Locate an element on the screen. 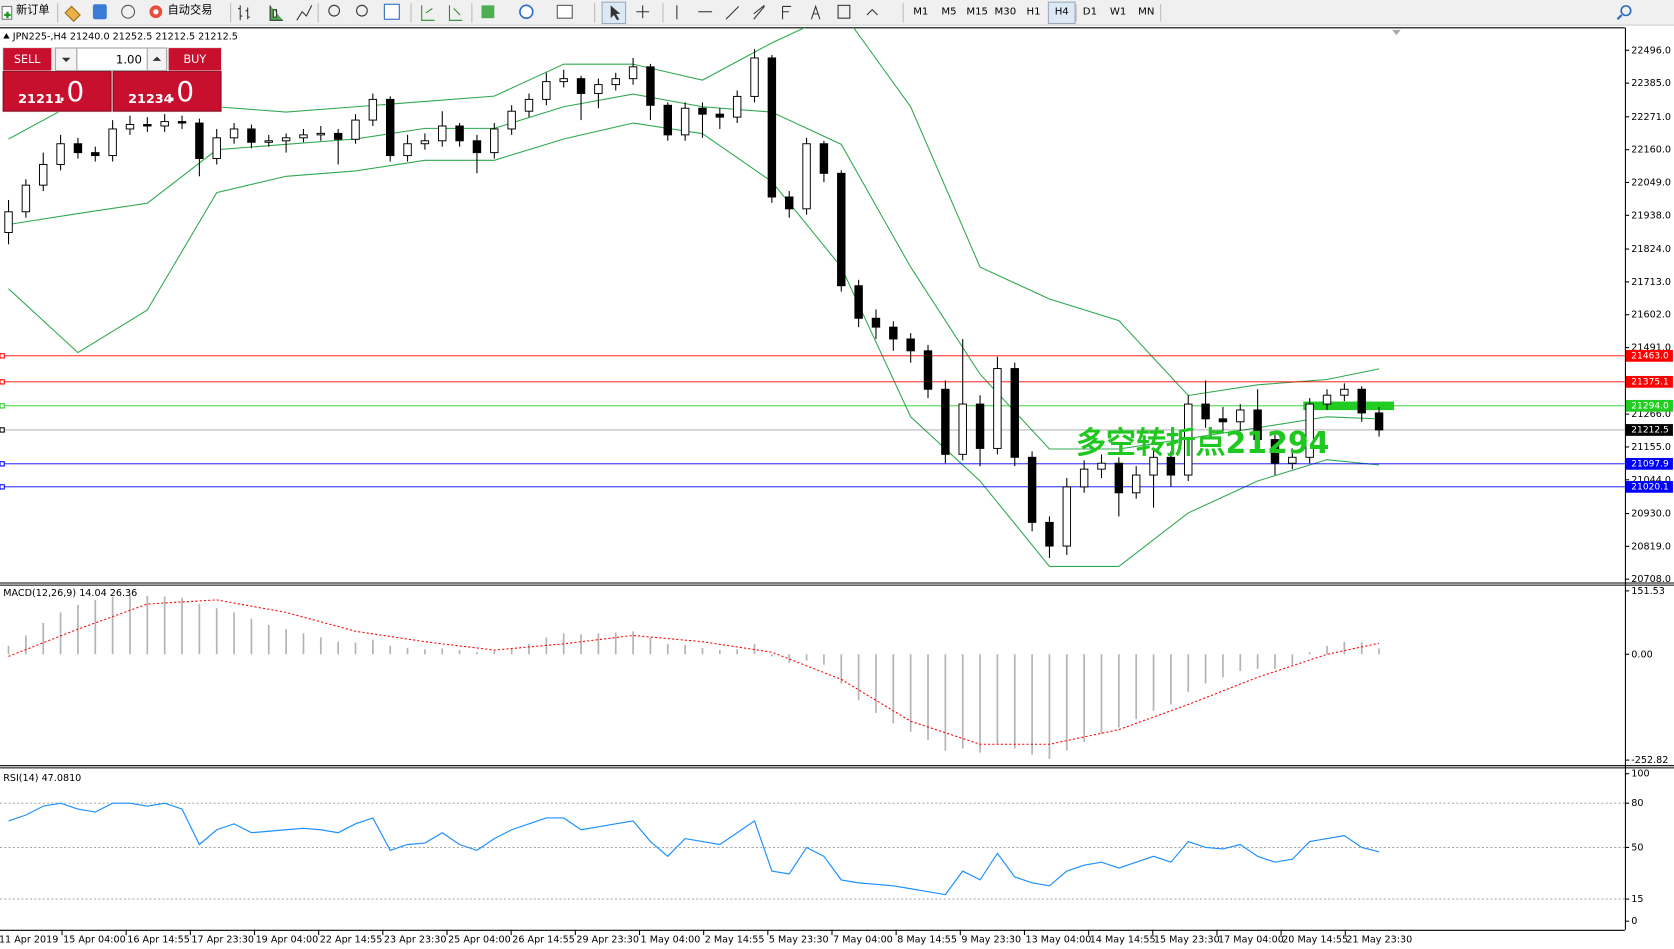 The width and height of the screenshot is (1674, 949). price-tick-label: 21155.0 is located at coordinates (1651, 447).